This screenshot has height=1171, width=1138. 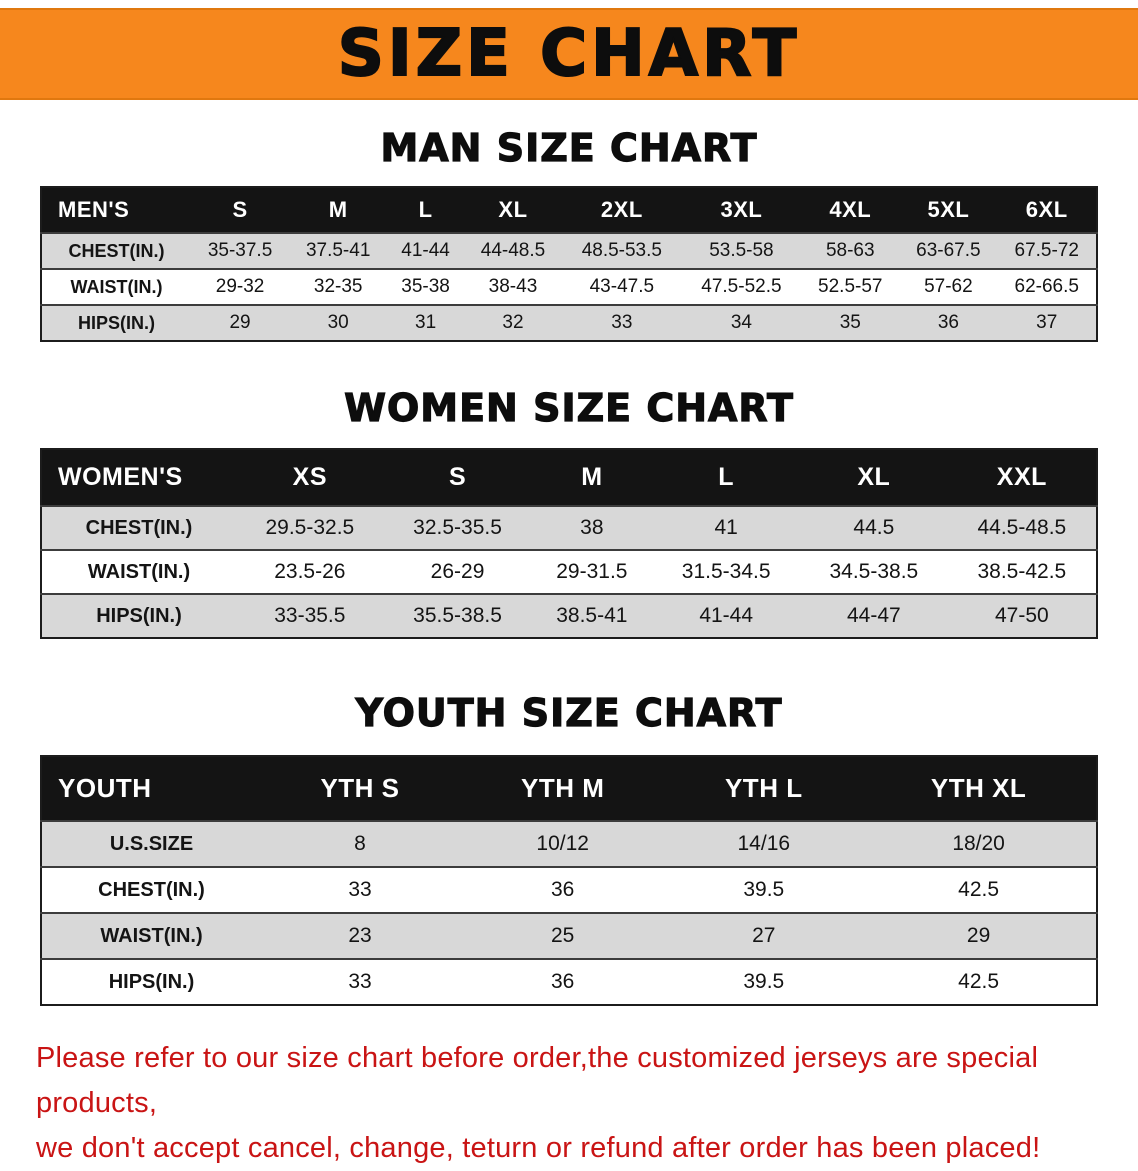 I want to click on measurement-value-cell: 38-43, so click(x=513, y=286).